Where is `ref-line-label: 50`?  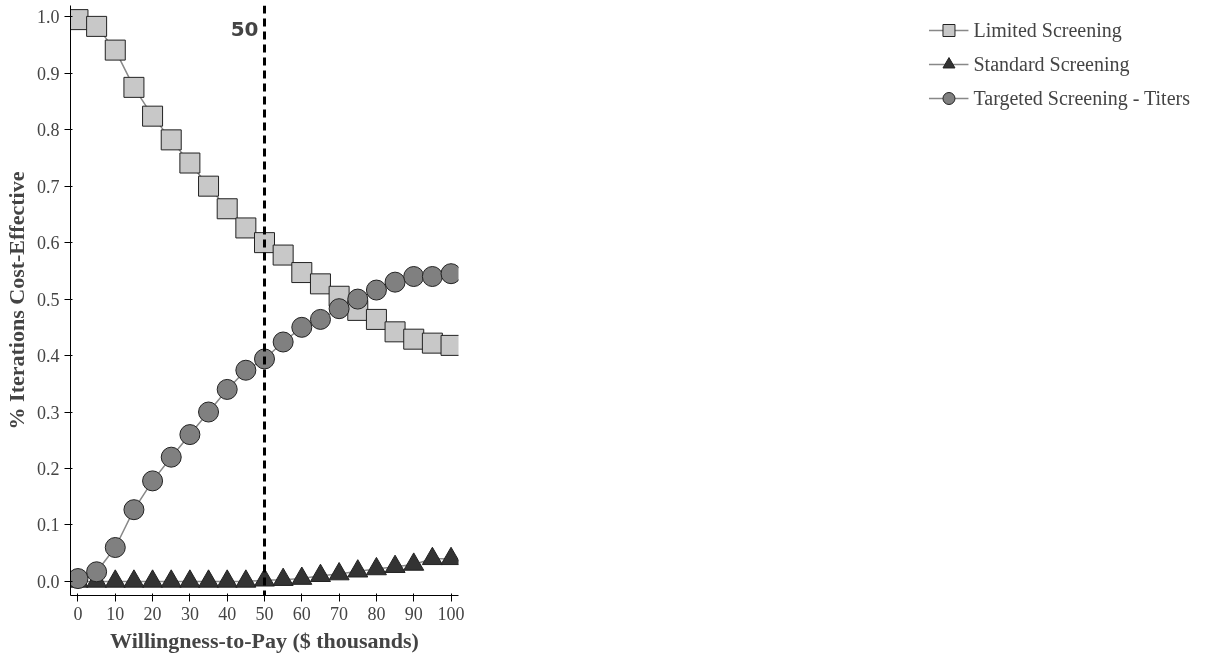 ref-line-label: 50 is located at coordinates (244, 28).